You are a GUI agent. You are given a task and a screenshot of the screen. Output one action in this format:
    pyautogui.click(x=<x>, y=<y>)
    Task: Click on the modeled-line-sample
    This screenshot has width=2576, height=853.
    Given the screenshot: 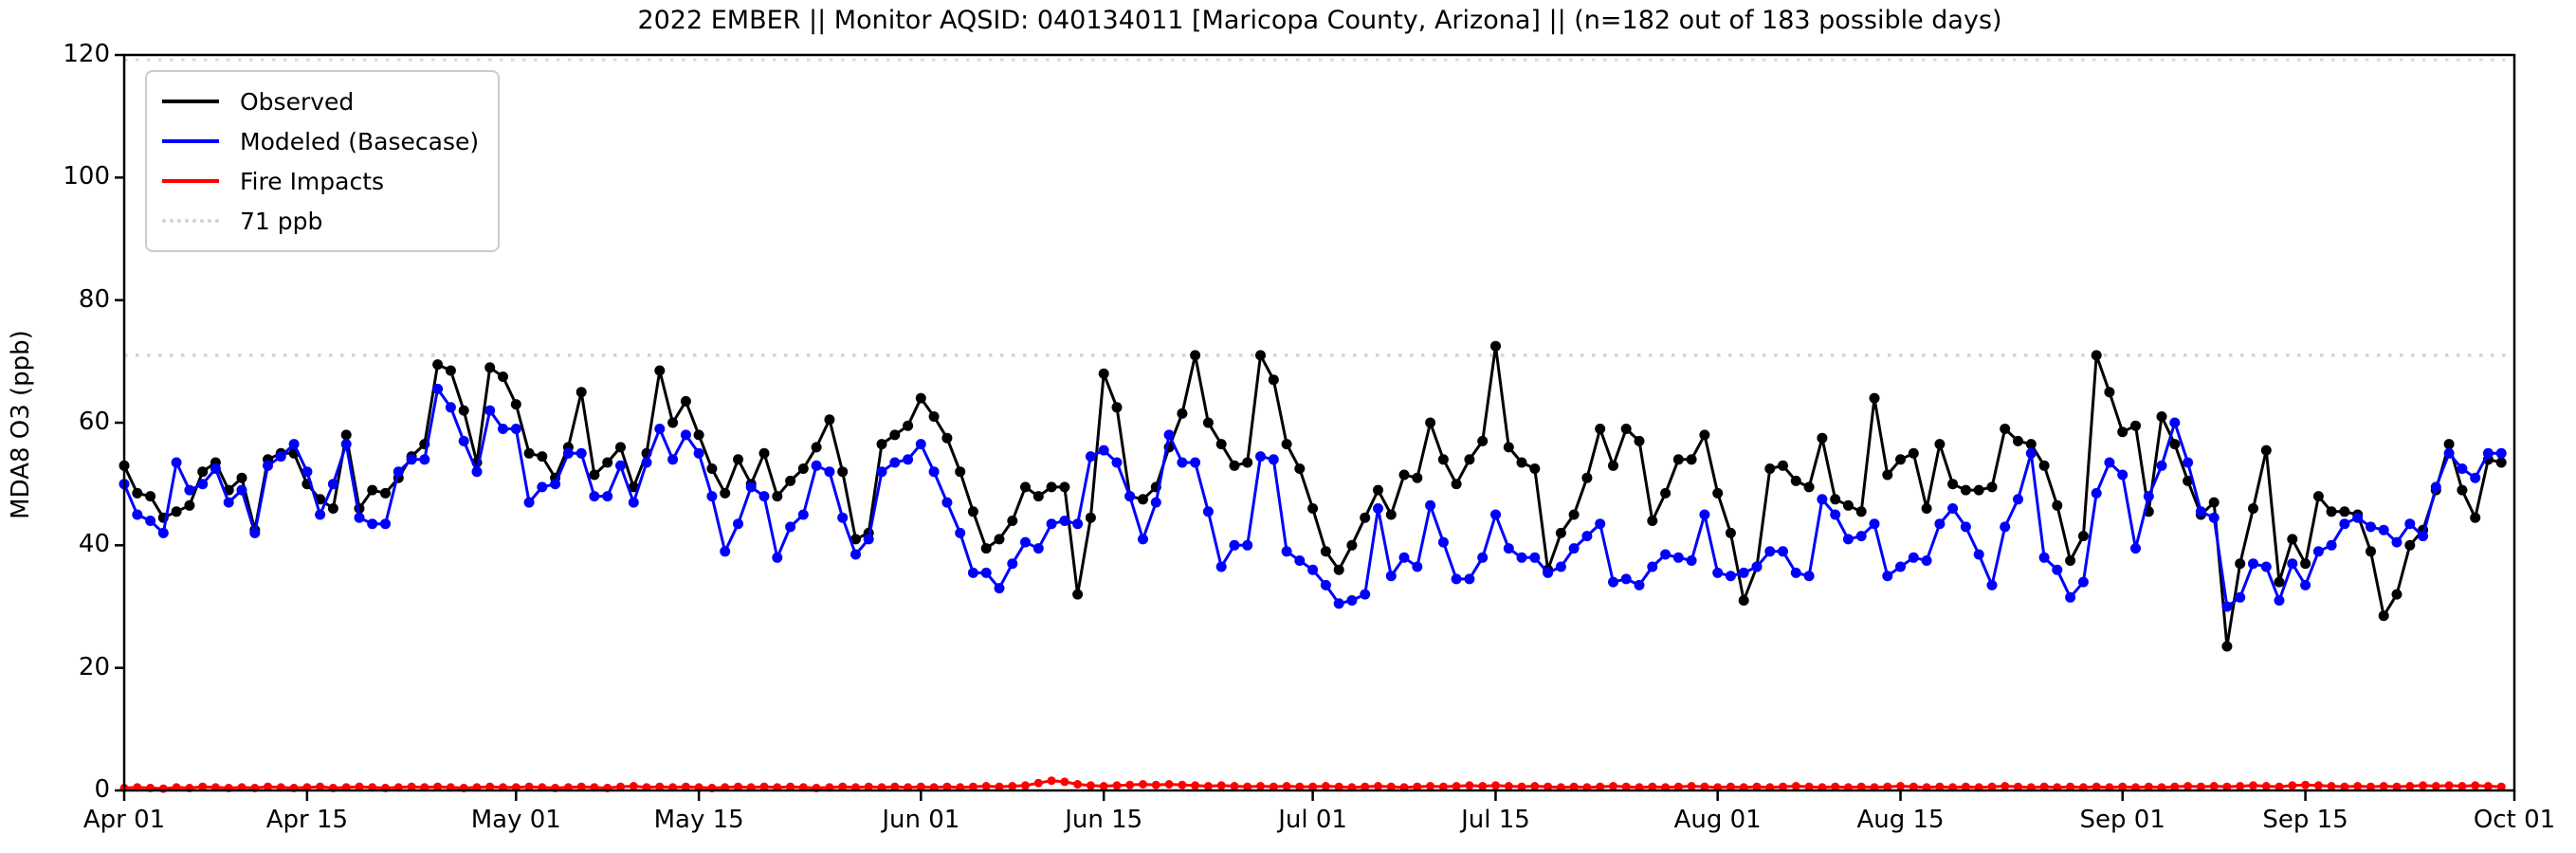 What is the action you would take?
    pyautogui.click(x=190, y=141)
    